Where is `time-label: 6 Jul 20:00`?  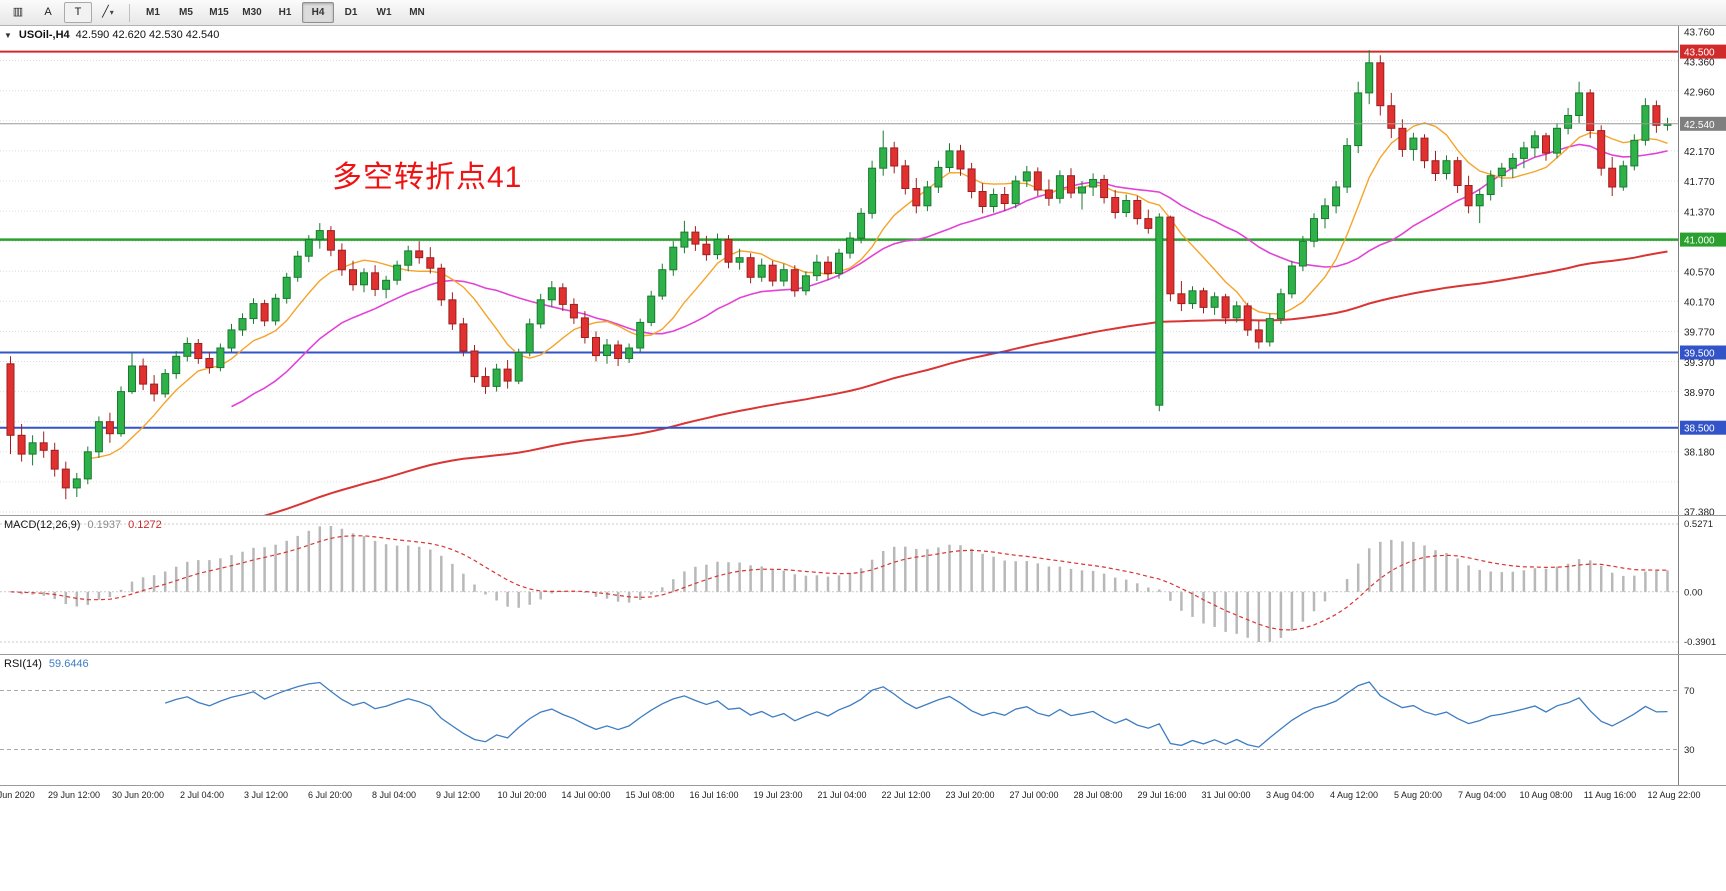 time-label: 6 Jul 20:00 is located at coordinates (330, 795).